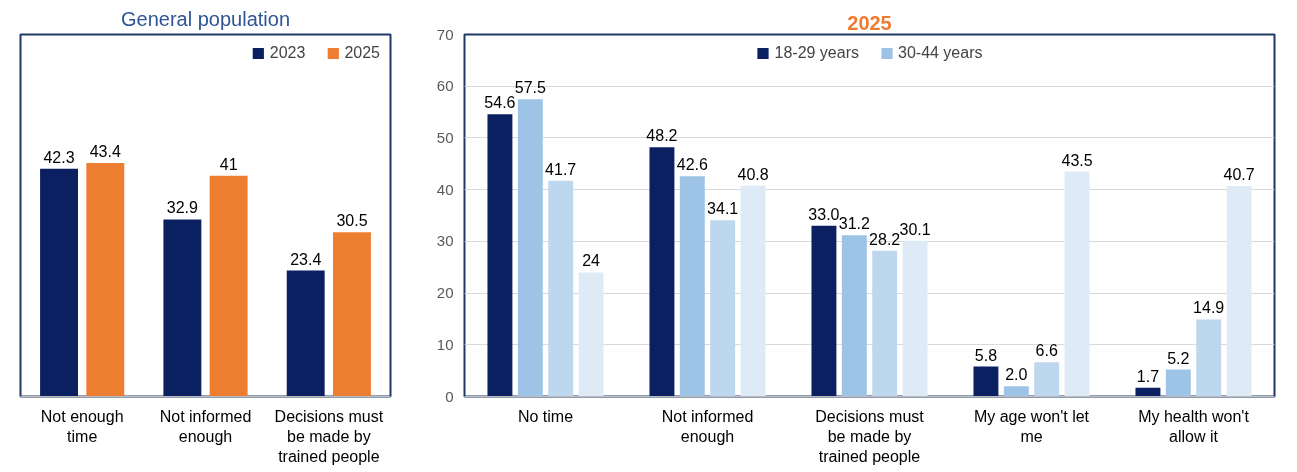  Describe the element at coordinates (500, 103) in the screenshot. I see `data-label: 54.6` at that location.